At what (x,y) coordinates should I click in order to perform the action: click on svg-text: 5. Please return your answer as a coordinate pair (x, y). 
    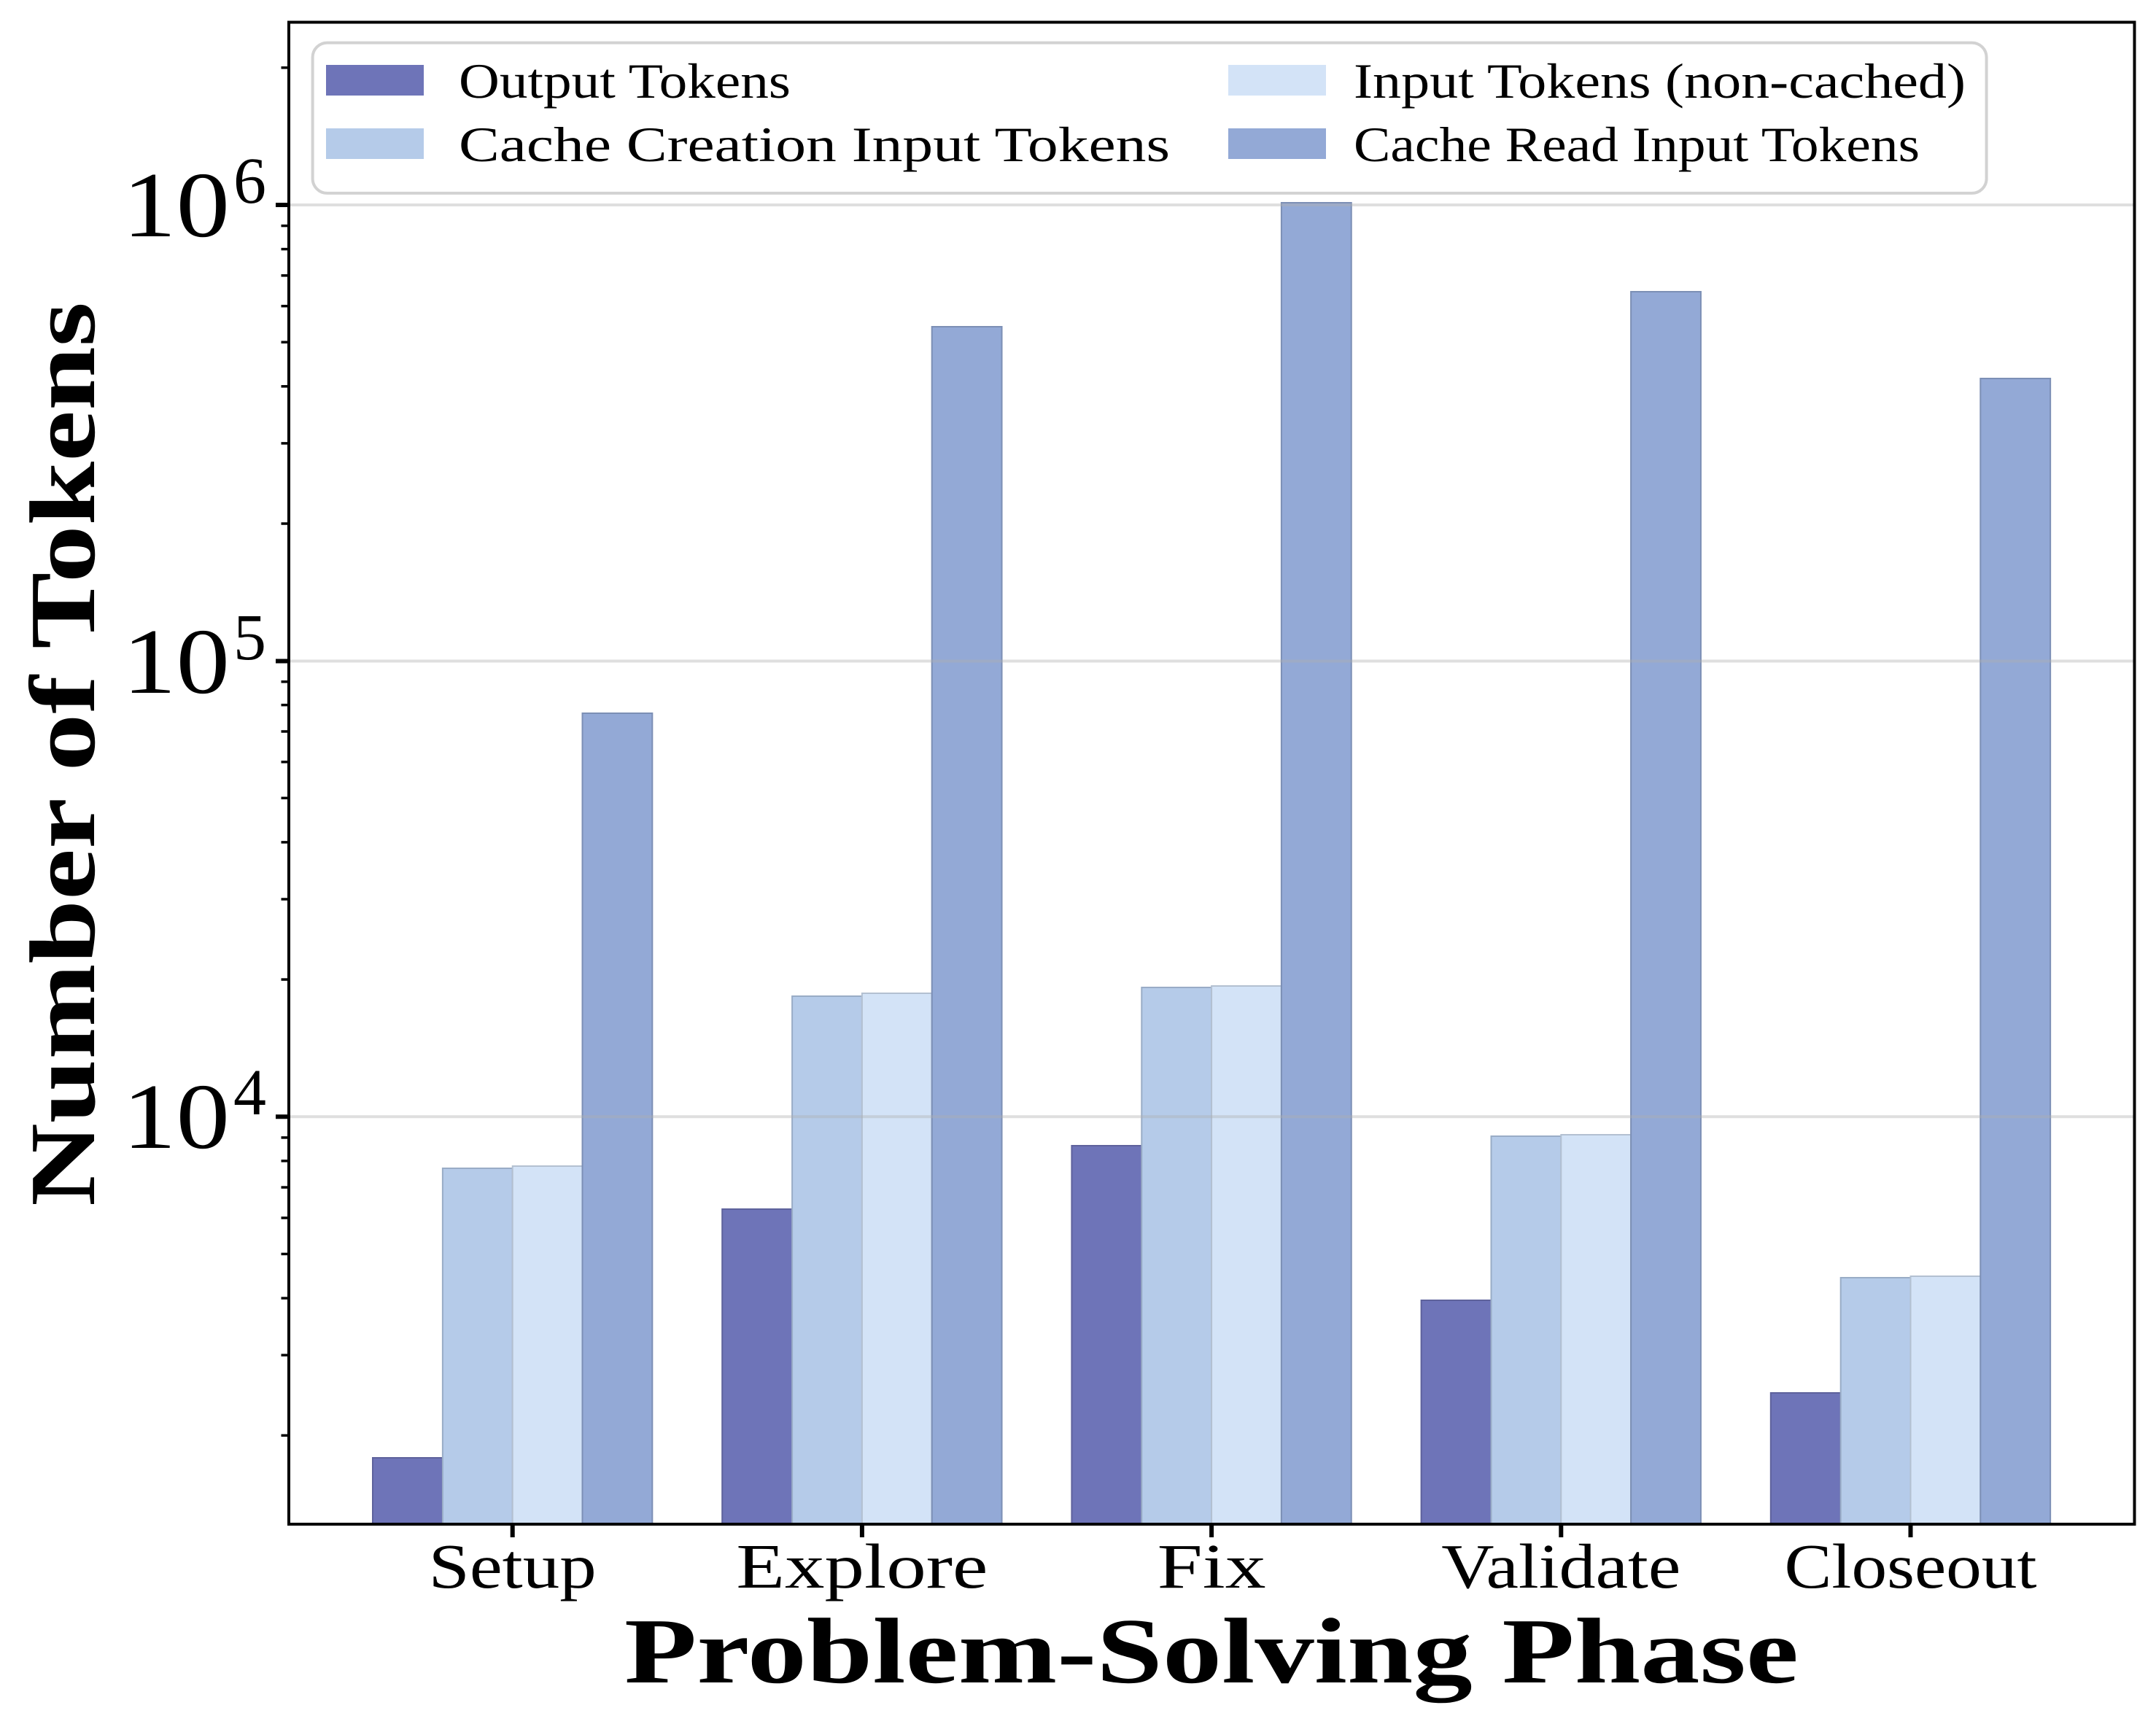
    Looking at the image, I should click on (249, 638).